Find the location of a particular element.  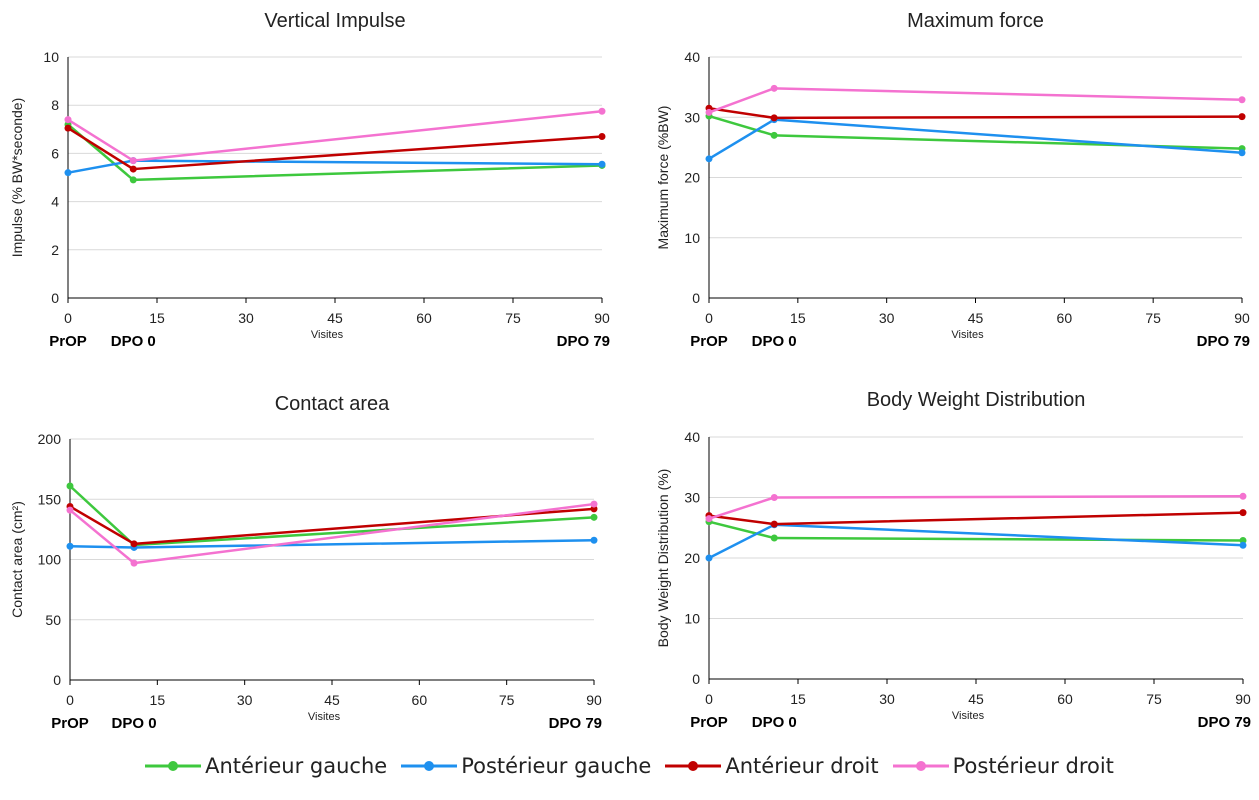

y-axis-label: Contact area (cm²) is located at coordinates (17, 559).